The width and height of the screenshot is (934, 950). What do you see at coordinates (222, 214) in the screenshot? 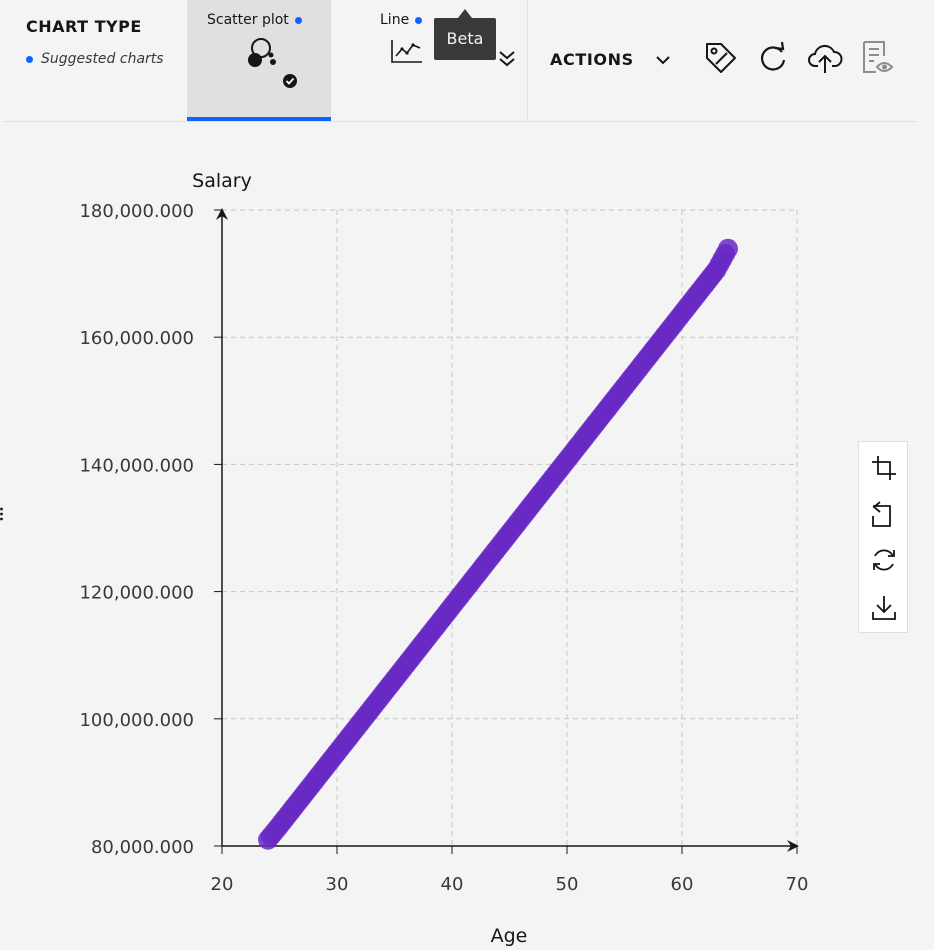
I see `y-axis-arrow` at bounding box center [222, 214].